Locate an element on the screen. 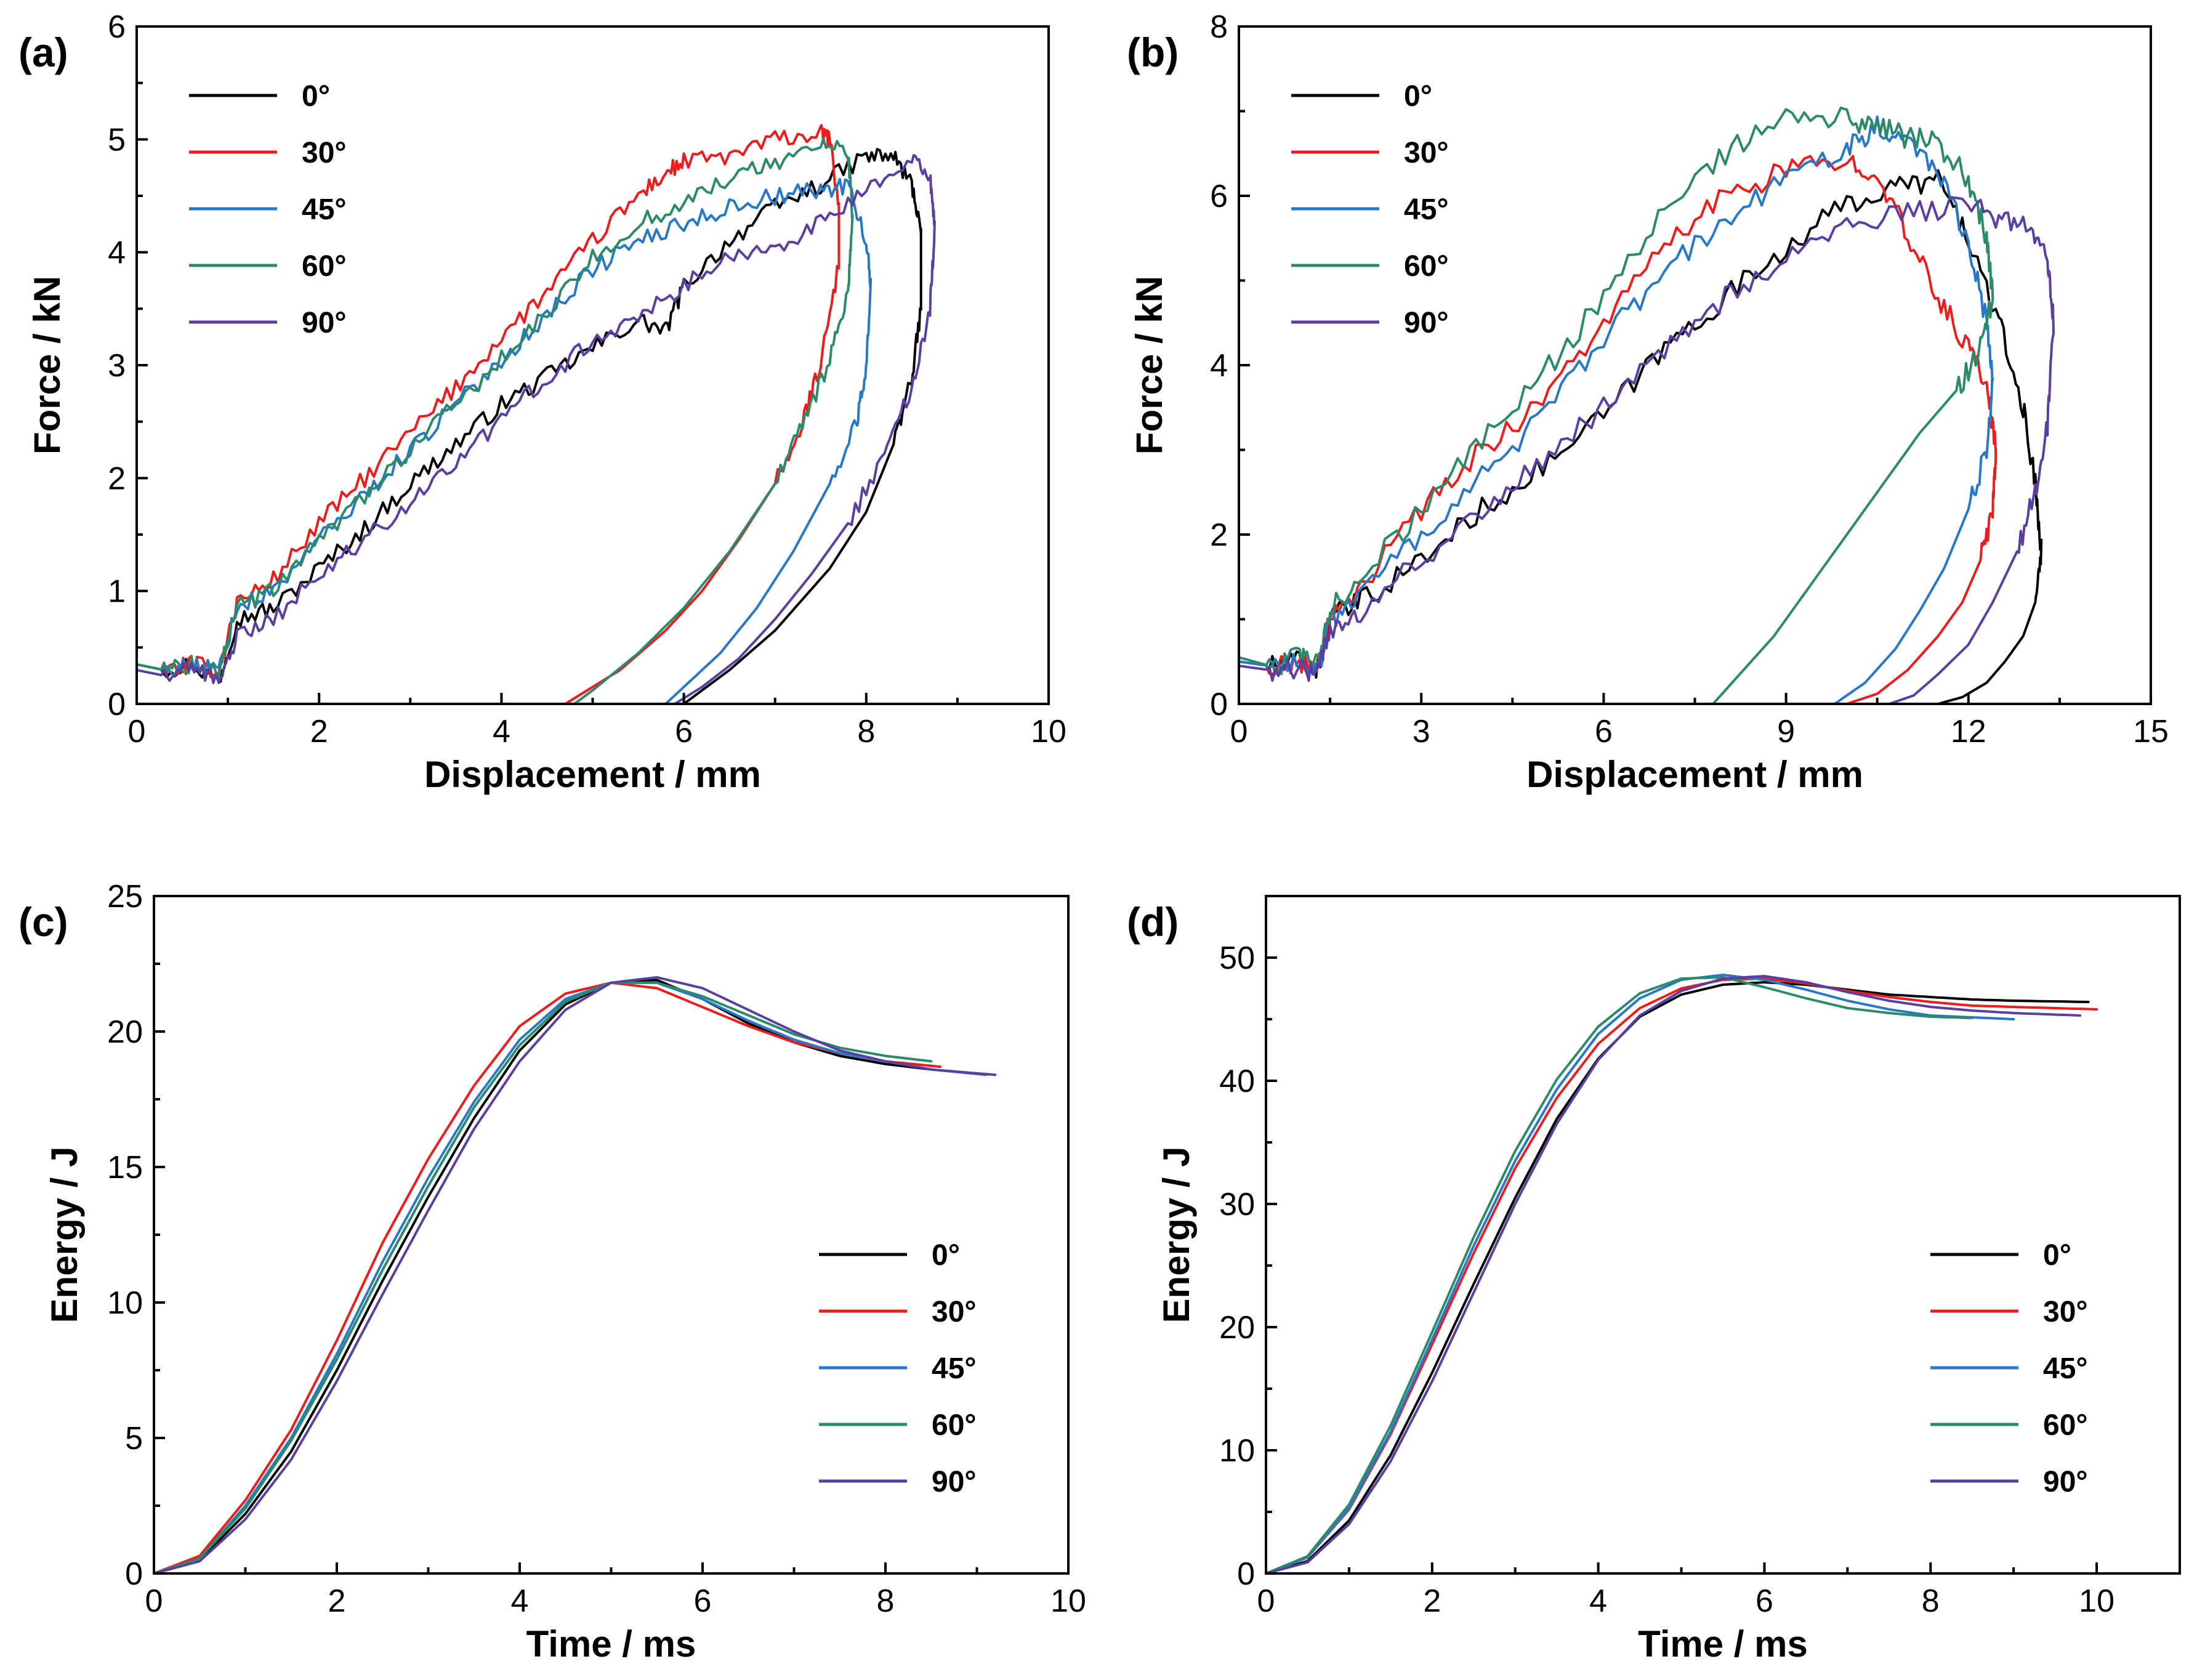 This screenshot has height=1680, width=2197. x-tick-label: 15 is located at coordinates (2151, 731).